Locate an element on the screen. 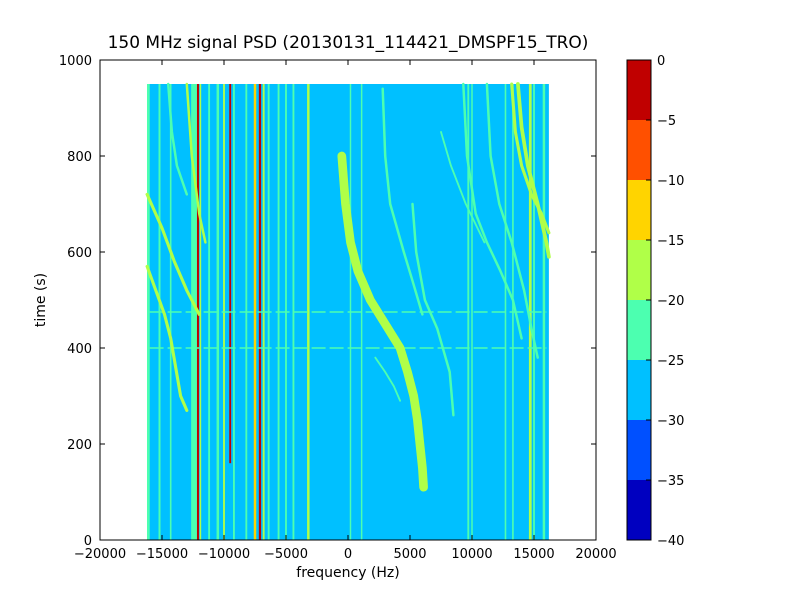  colorbar-tick-label: −35 is located at coordinates (670, 481).